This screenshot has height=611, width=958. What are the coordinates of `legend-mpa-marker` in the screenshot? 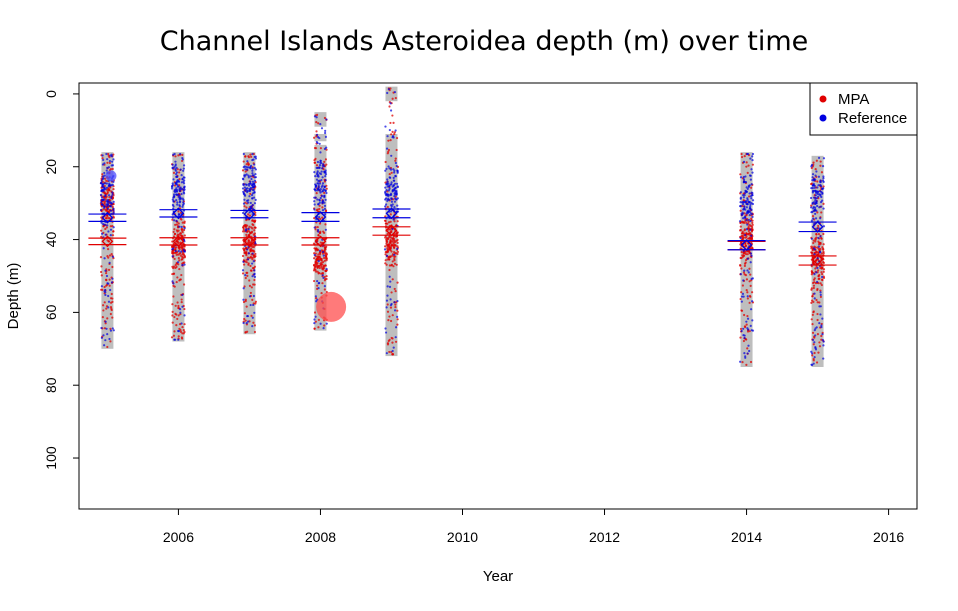 It's located at (823, 99).